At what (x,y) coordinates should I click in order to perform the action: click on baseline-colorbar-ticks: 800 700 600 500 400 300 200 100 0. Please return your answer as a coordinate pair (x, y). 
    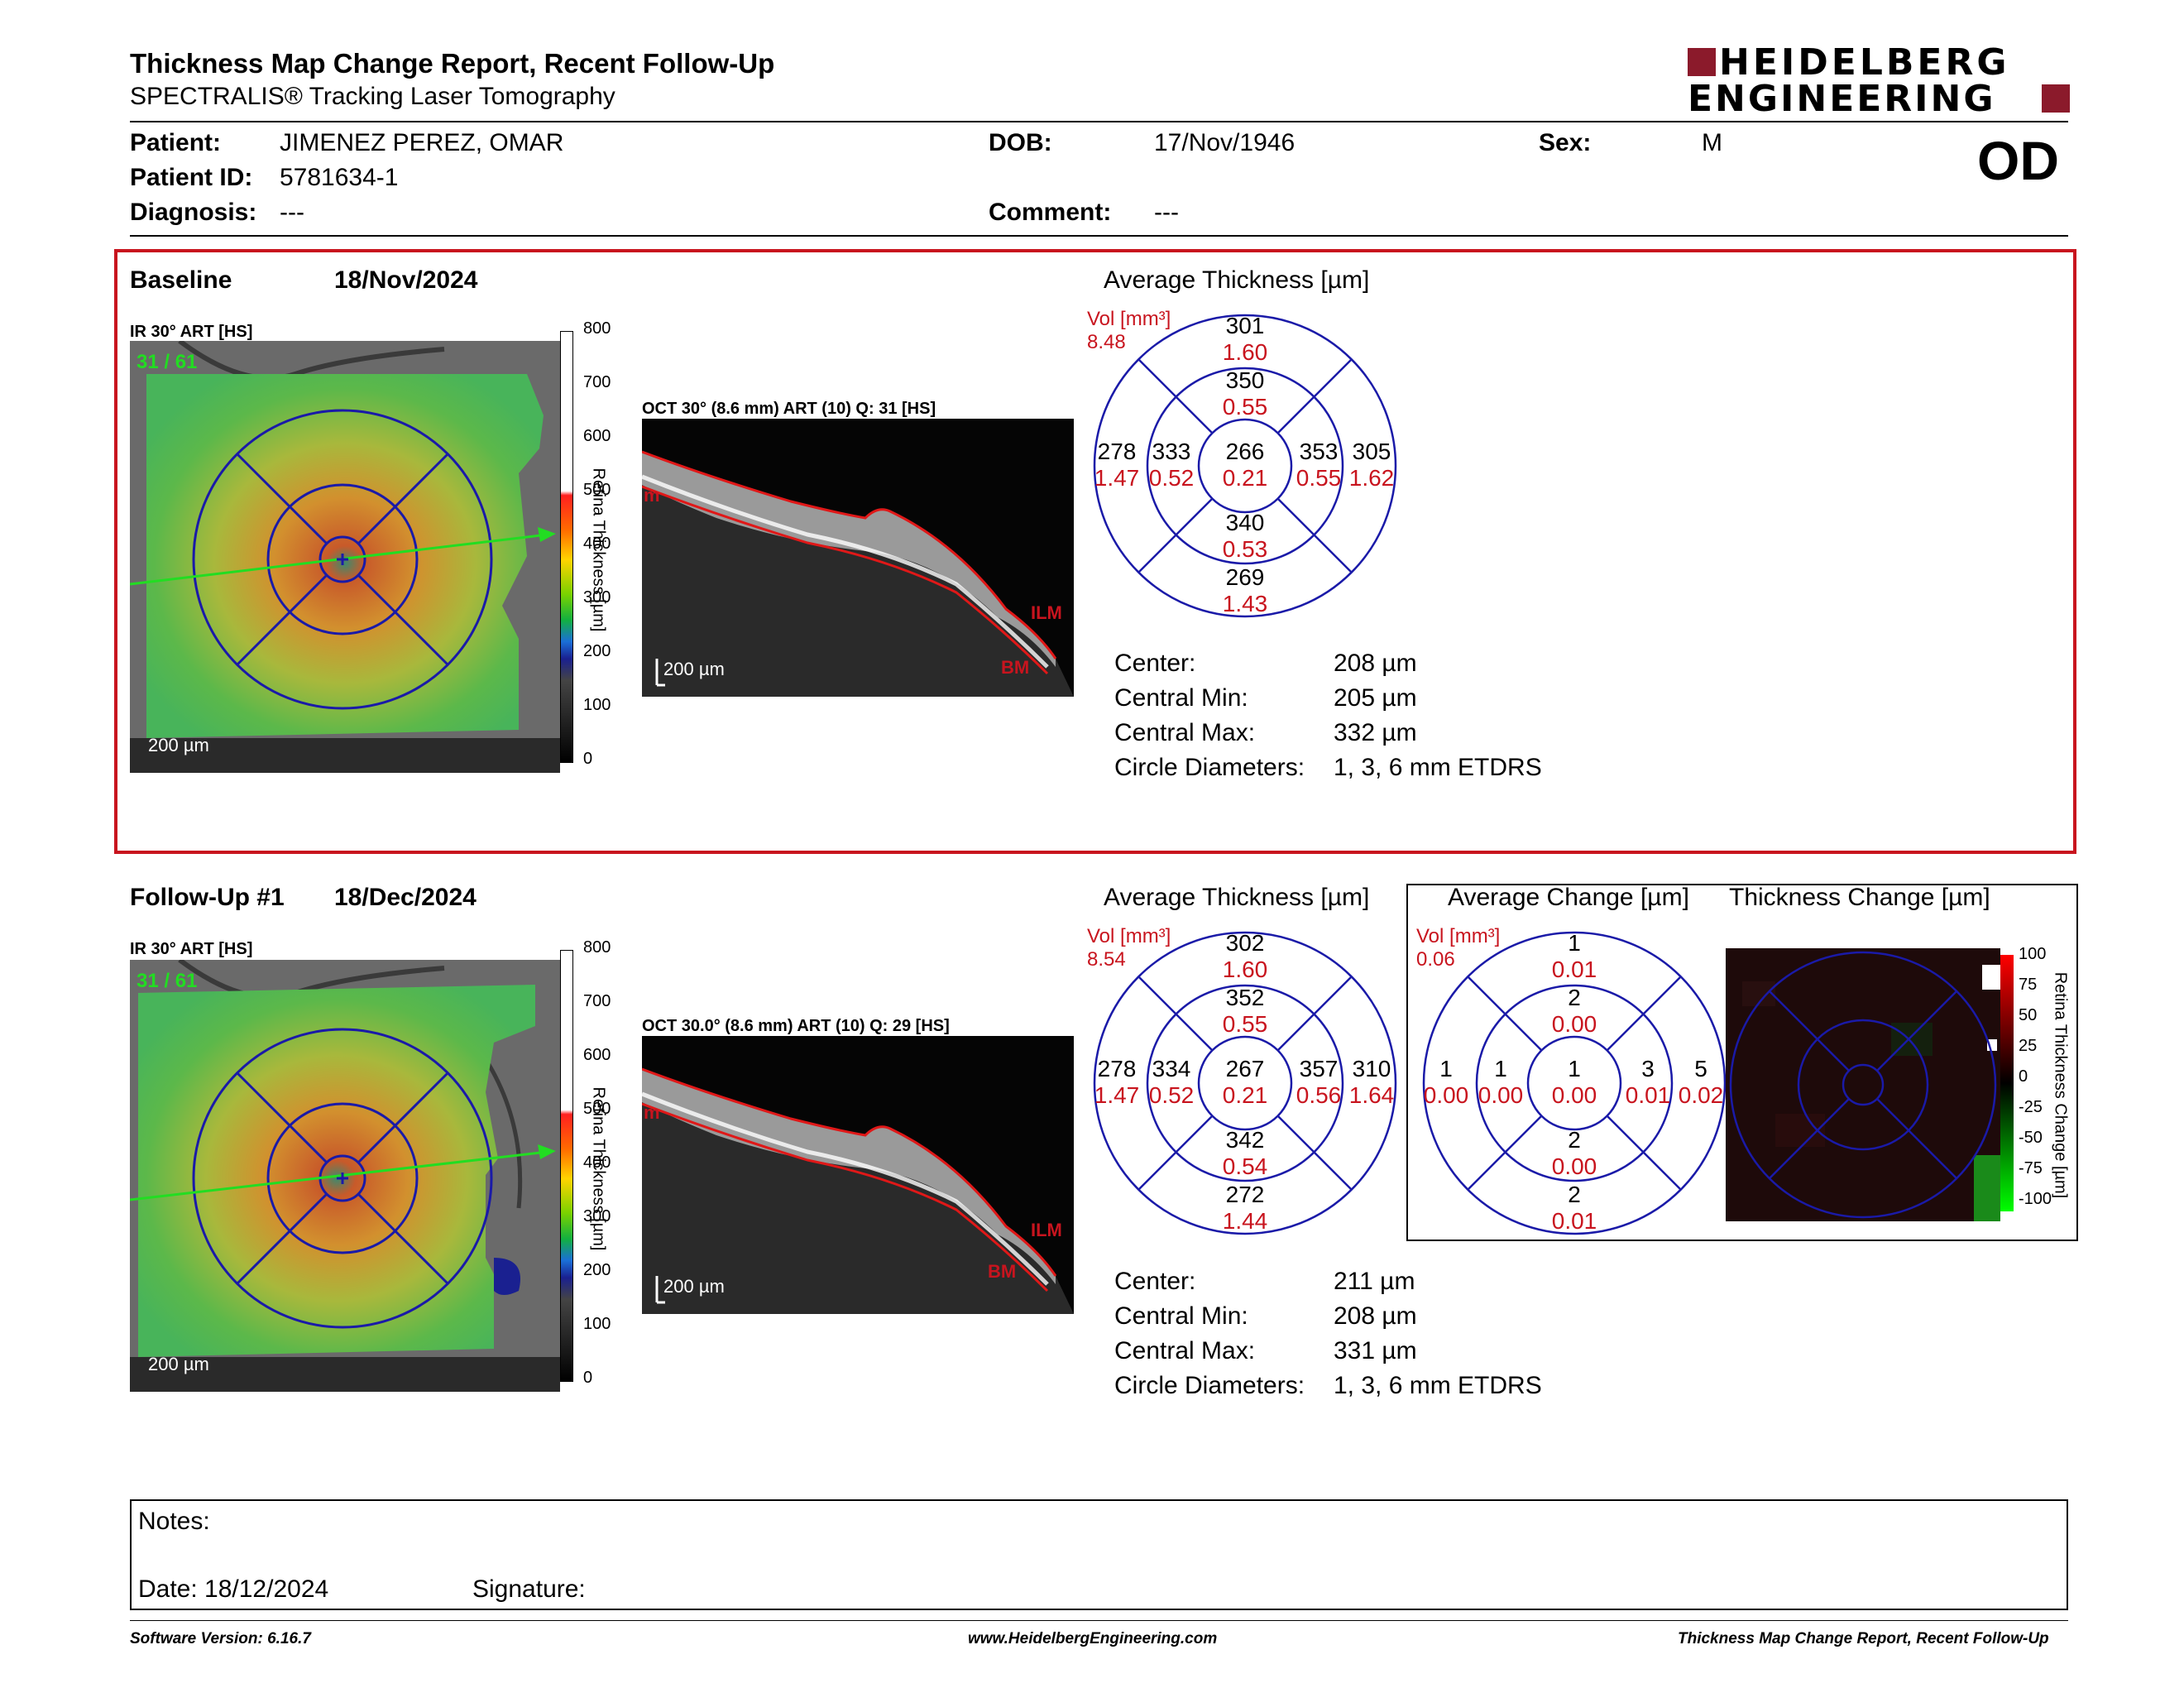
    Looking at the image, I should click on (599, 543).